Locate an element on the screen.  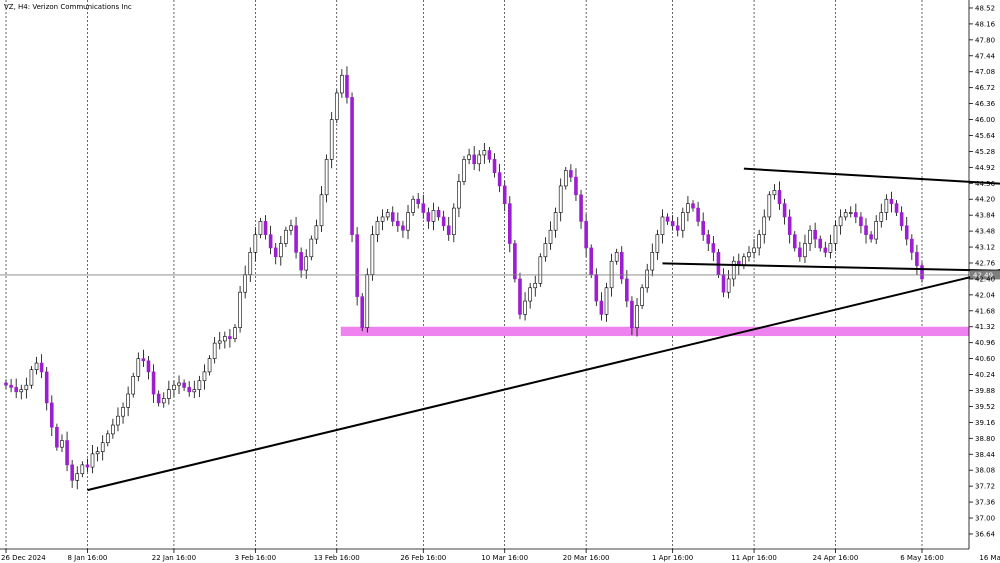
price-tick-label: 45.28 is located at coordinates (985, 152).